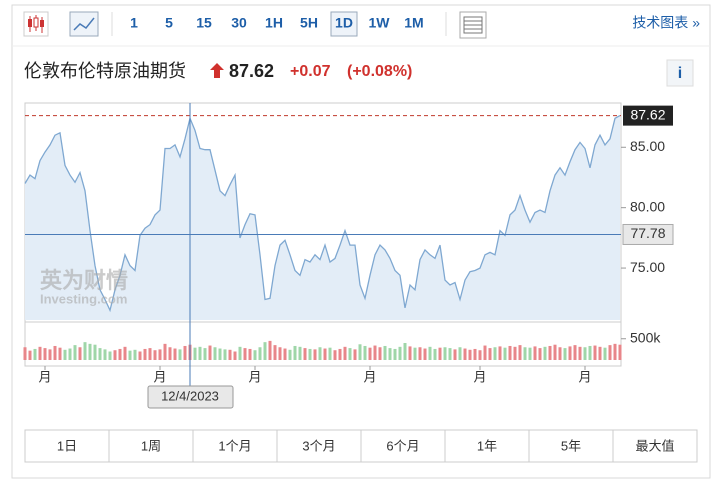 Image resolution: width=719 pixels, height=483 pixels. Describe the element at coordinates (473, 25) in the screenshot. I see `table-icon` at that location.